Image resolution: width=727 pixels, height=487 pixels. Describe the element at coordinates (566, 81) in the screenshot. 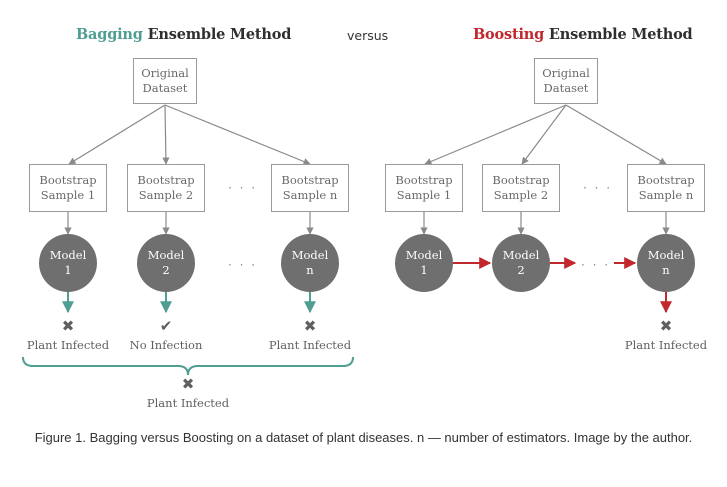

I see `boosting-original-dataset: Original Dataset` at that location.